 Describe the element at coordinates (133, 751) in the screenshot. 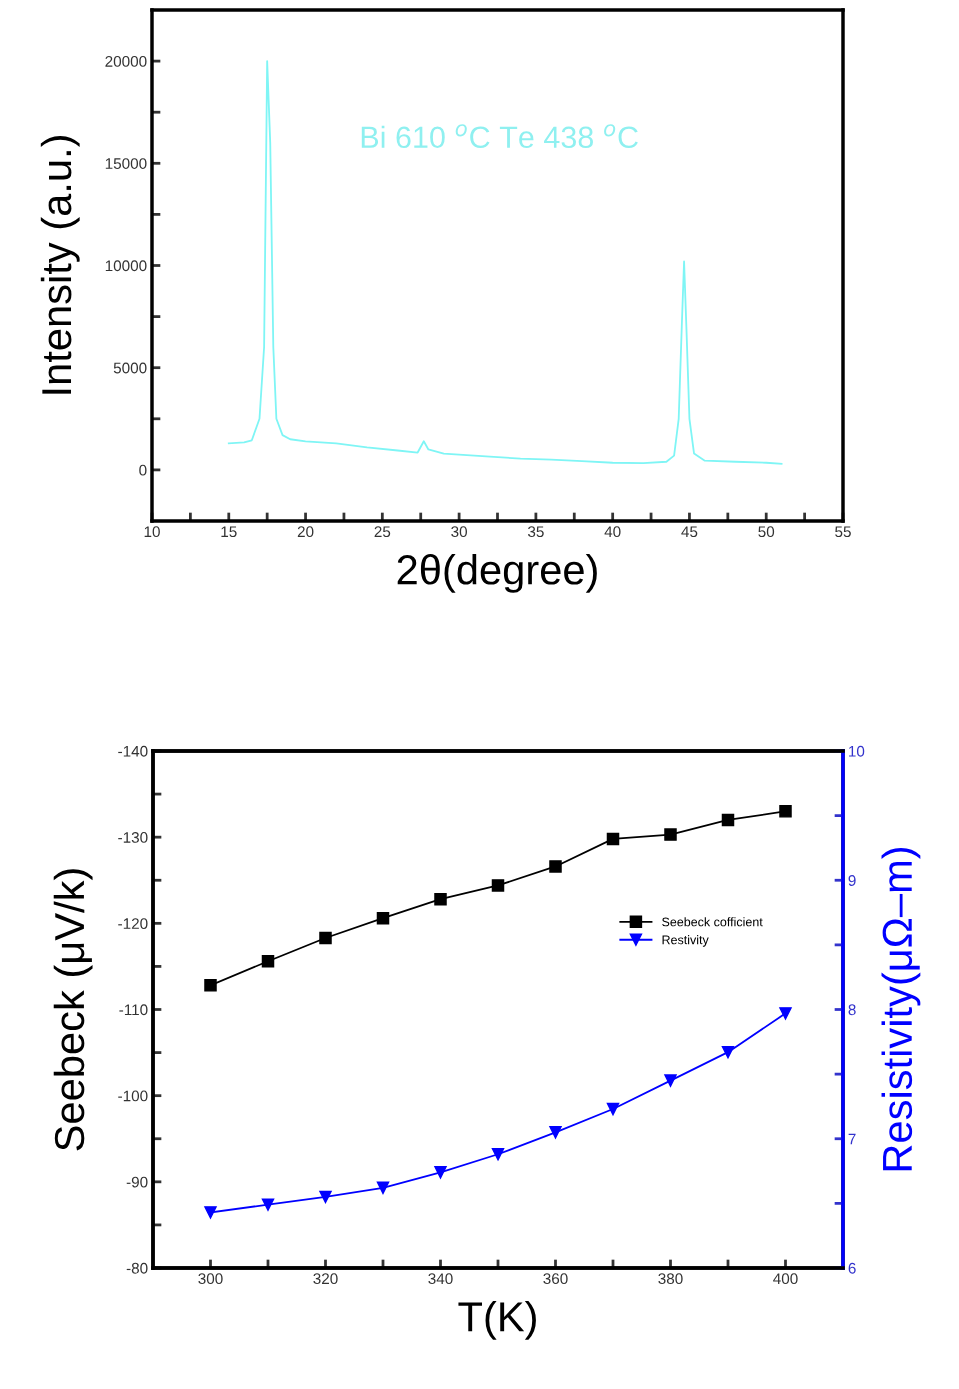

I see `y-tick-label: -140` at that location.